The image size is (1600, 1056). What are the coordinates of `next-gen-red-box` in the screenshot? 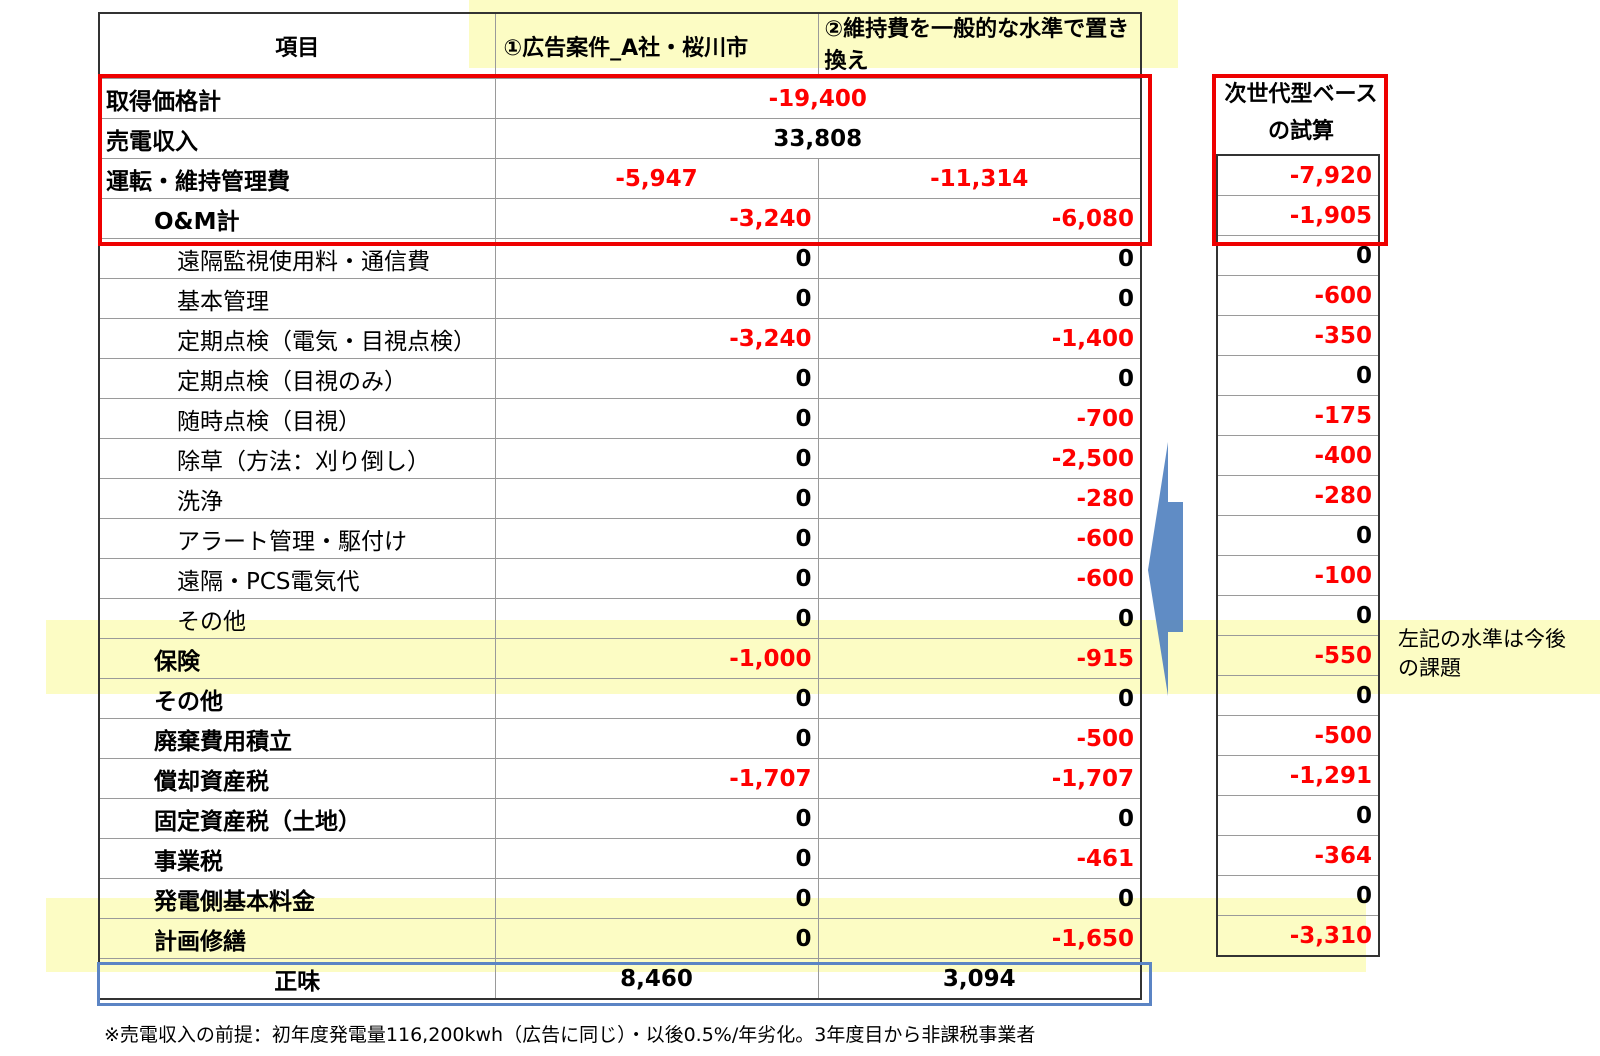 It's located at (1300, 160).